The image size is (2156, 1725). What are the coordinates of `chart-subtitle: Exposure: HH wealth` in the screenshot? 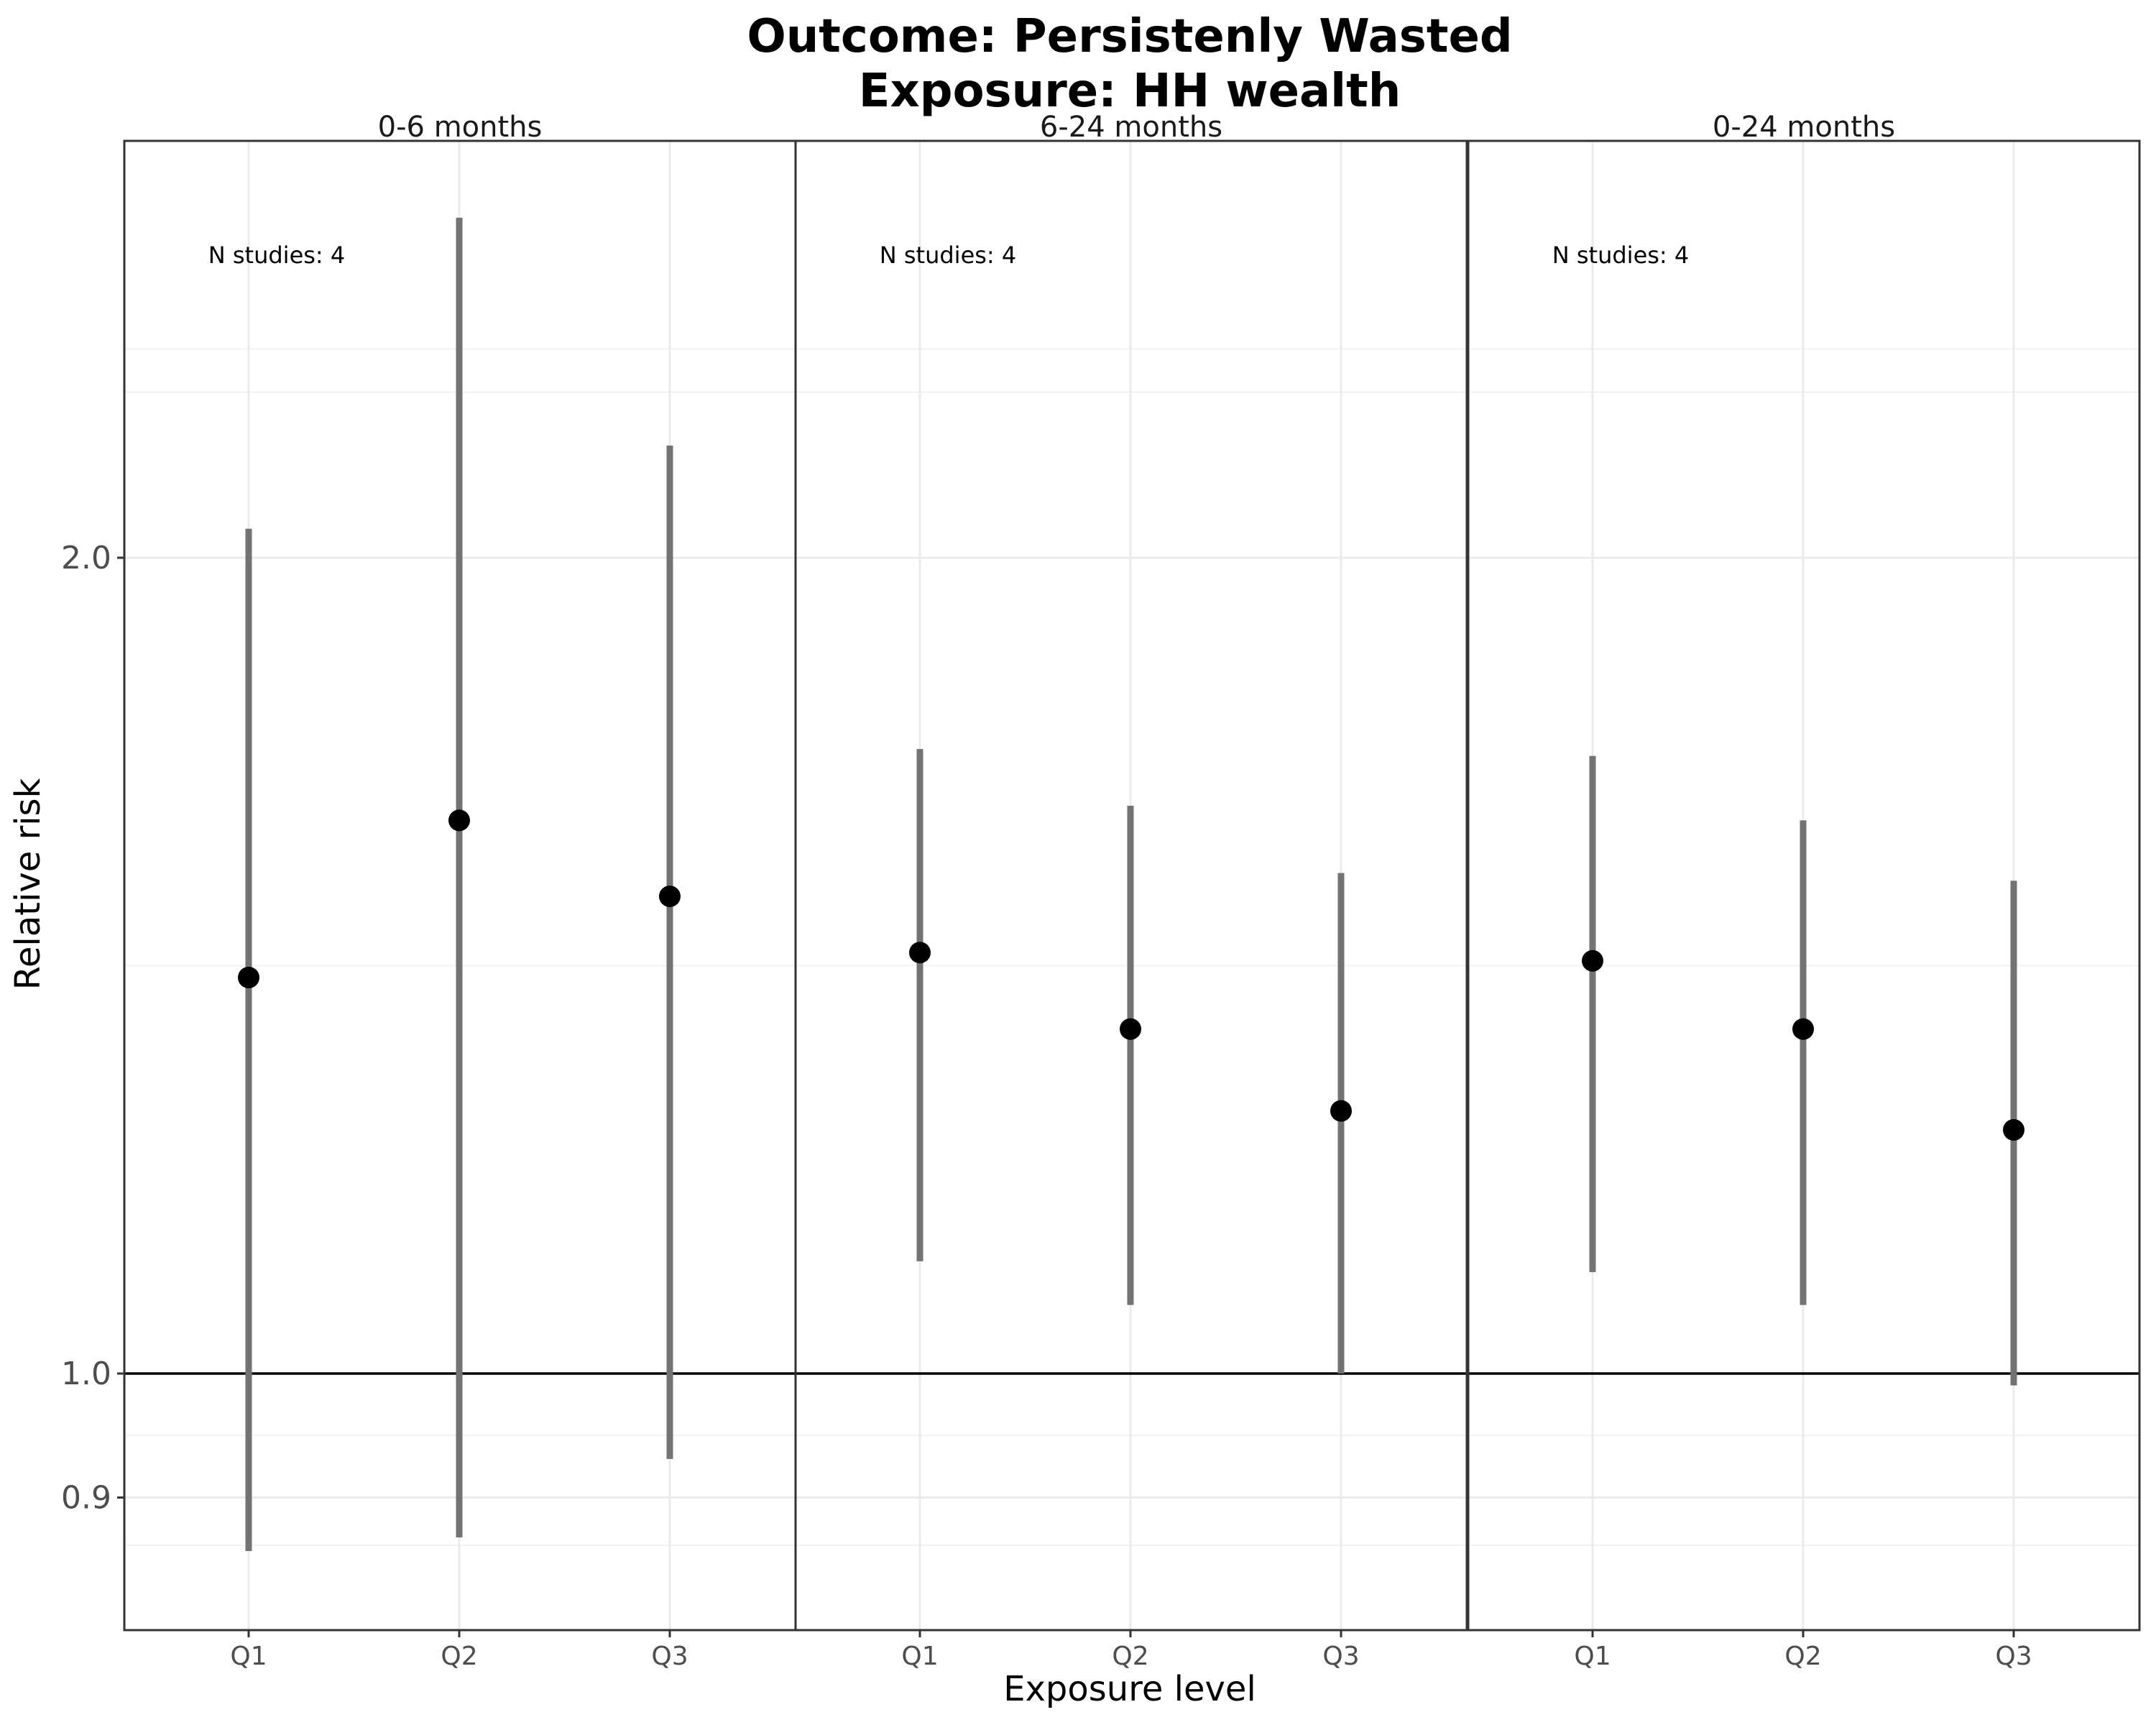 It's located at (1130, 91).